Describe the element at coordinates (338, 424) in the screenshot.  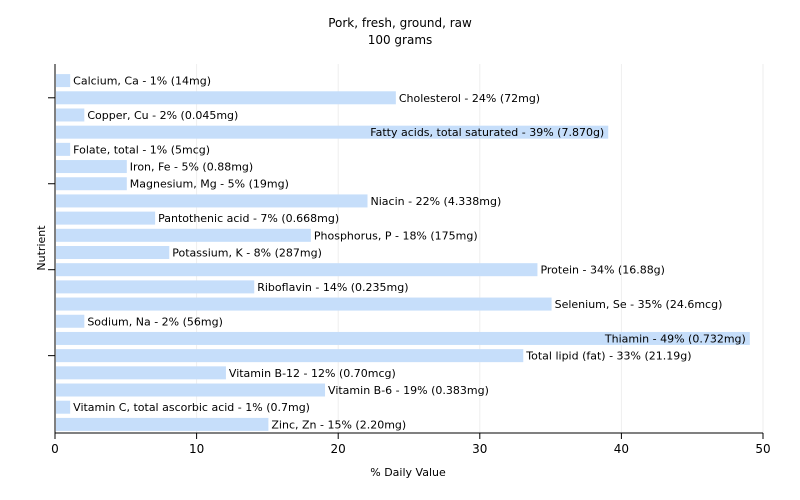
I see `bar-label: Zinc, Zn - 15% (2.20mg)` at that location.